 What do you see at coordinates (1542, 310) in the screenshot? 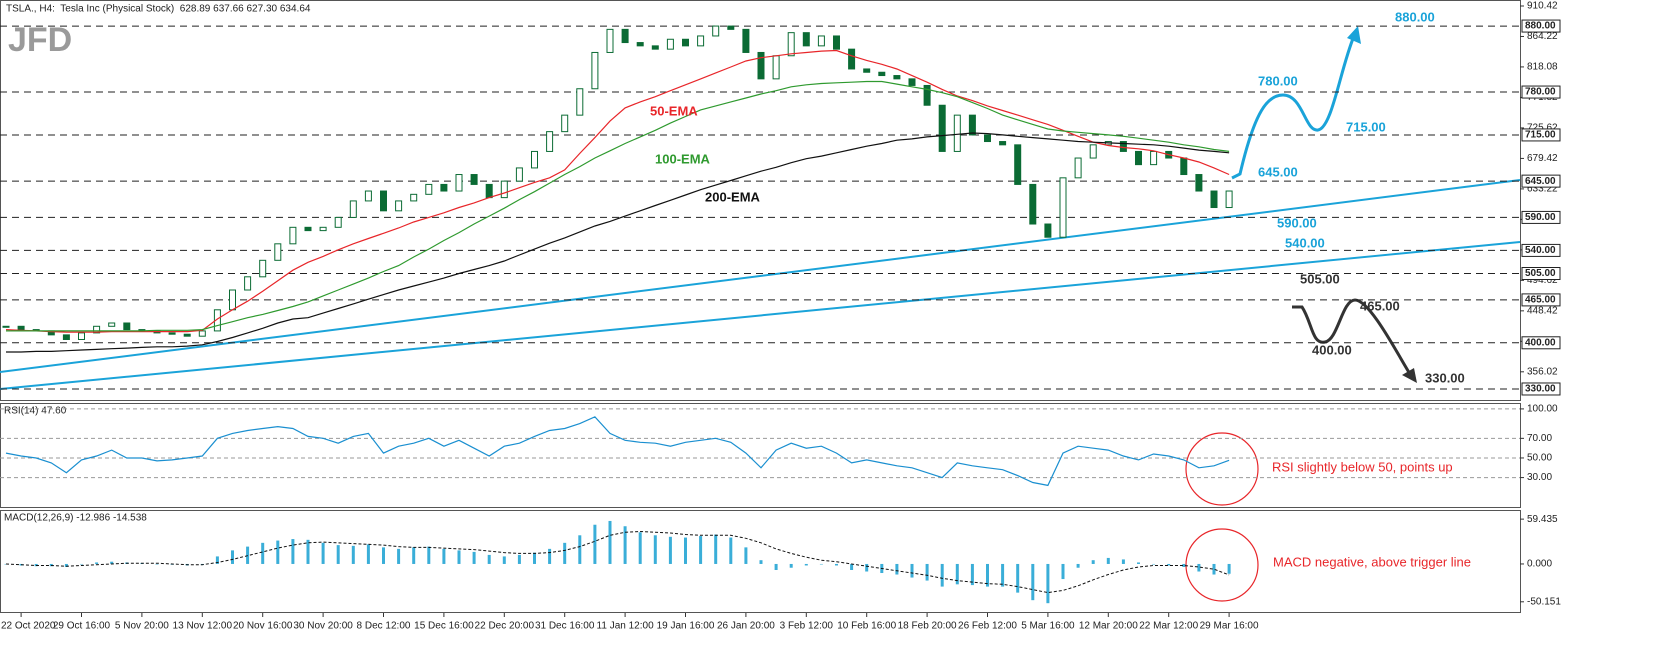
I see `y-tick-label: 448.42` at bounding box center [1542, 310].